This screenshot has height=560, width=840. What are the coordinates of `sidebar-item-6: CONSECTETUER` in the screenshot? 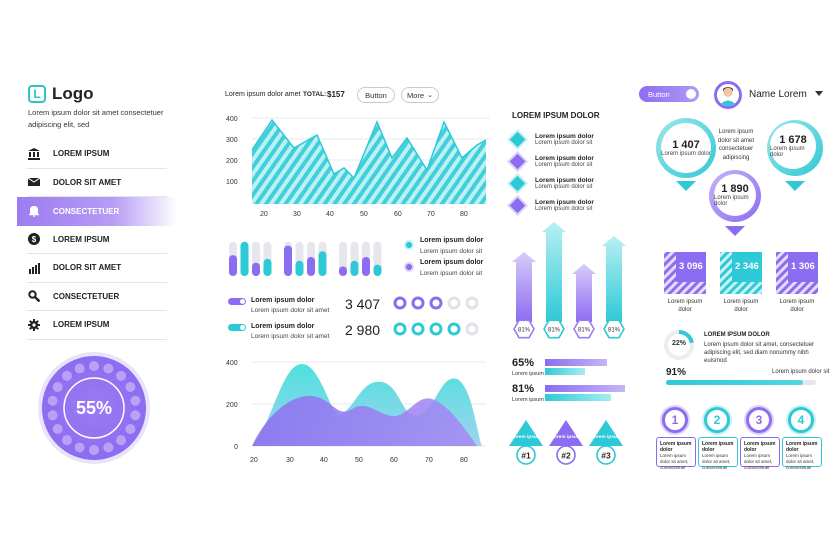 It's located at (97, 297).